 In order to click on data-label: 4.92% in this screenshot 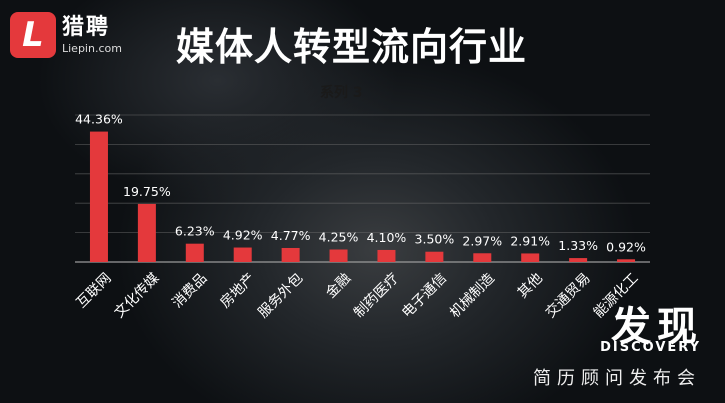, I will do `click(243, 235)`.